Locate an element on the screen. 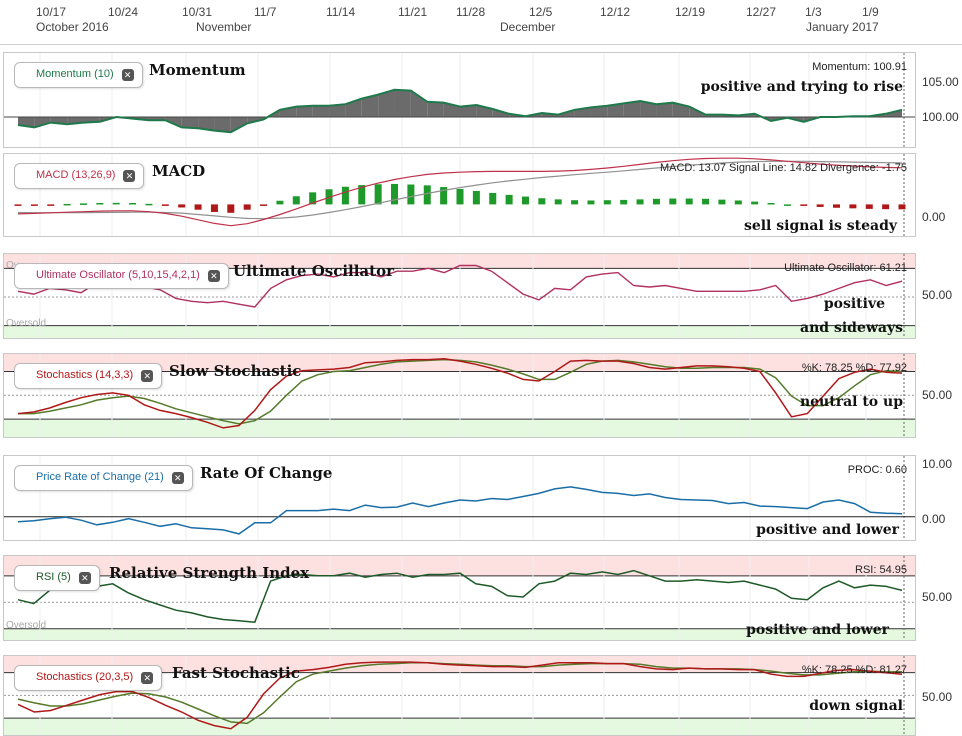 The width and height of the screenshot is (962, 736). panel-title: MACD is located at coordinates (179, 171).